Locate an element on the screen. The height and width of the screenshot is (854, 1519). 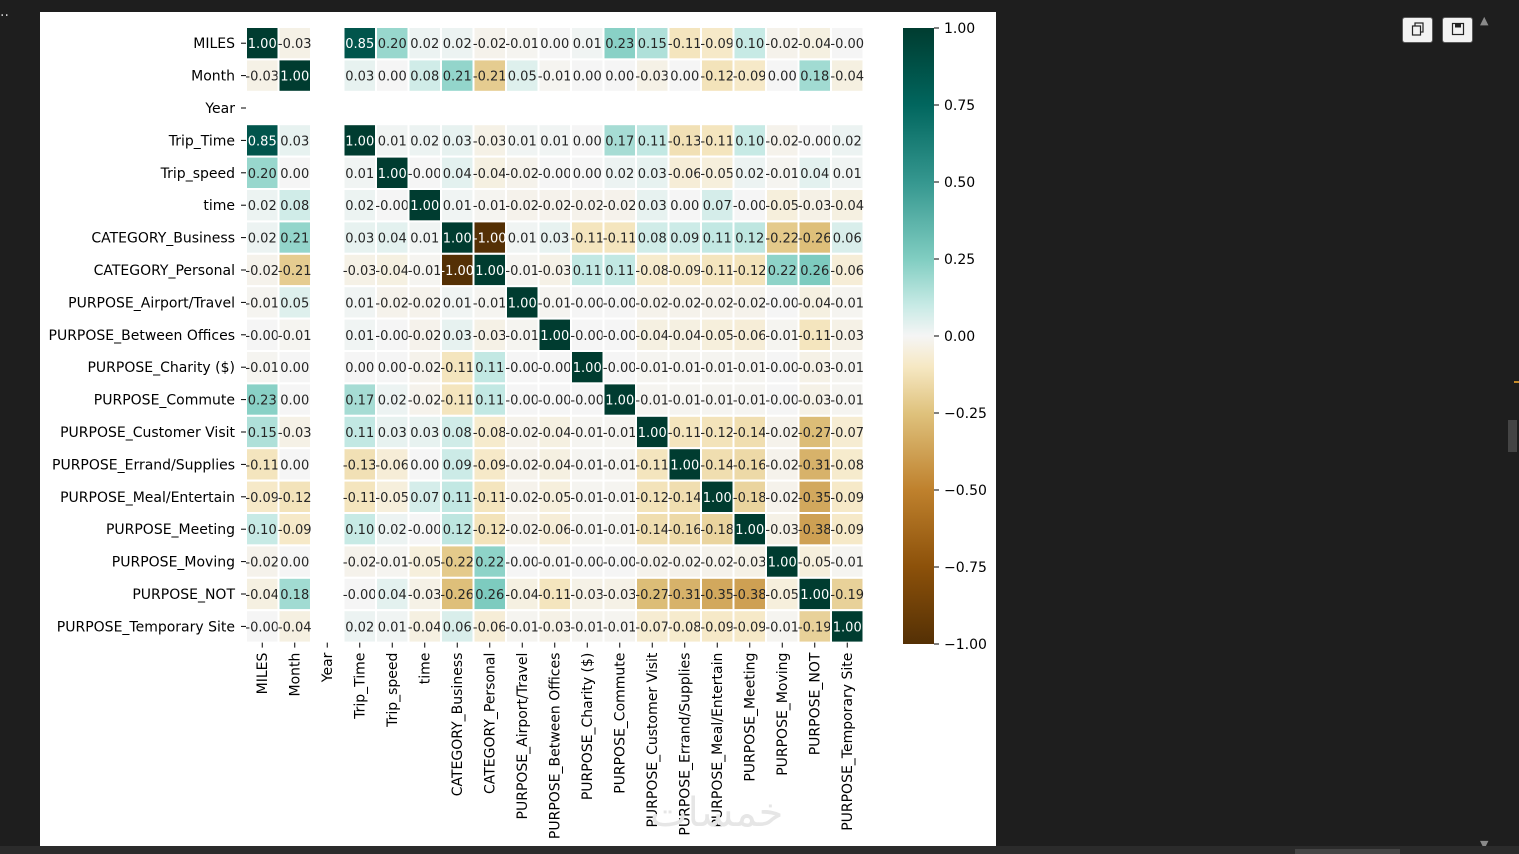
cell-value: -0.08 is located at coordinates (490, 433).